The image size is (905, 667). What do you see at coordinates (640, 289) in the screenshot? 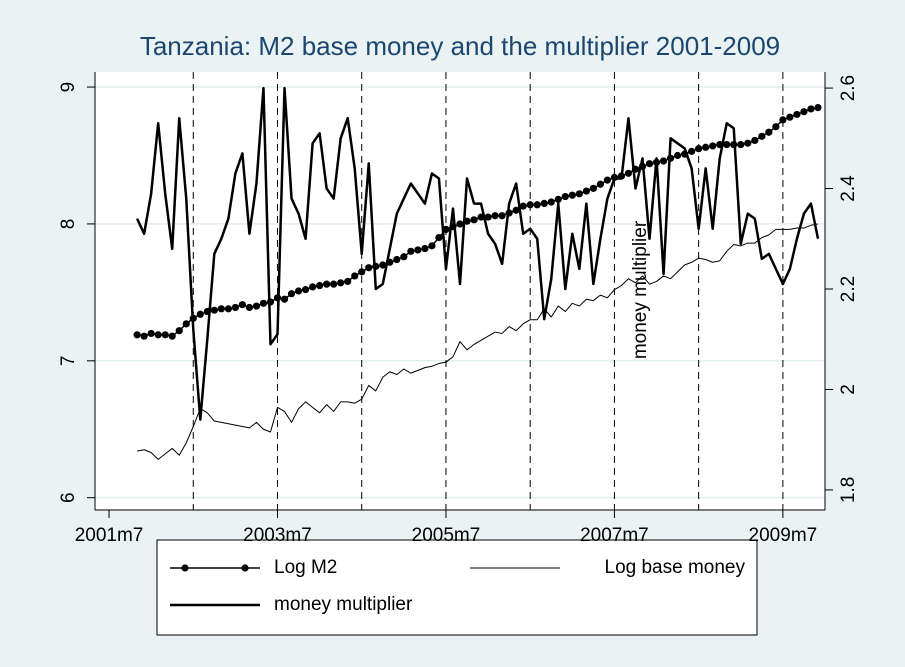
I see `annotation: money multiplier` at bounding box center [640, 289].